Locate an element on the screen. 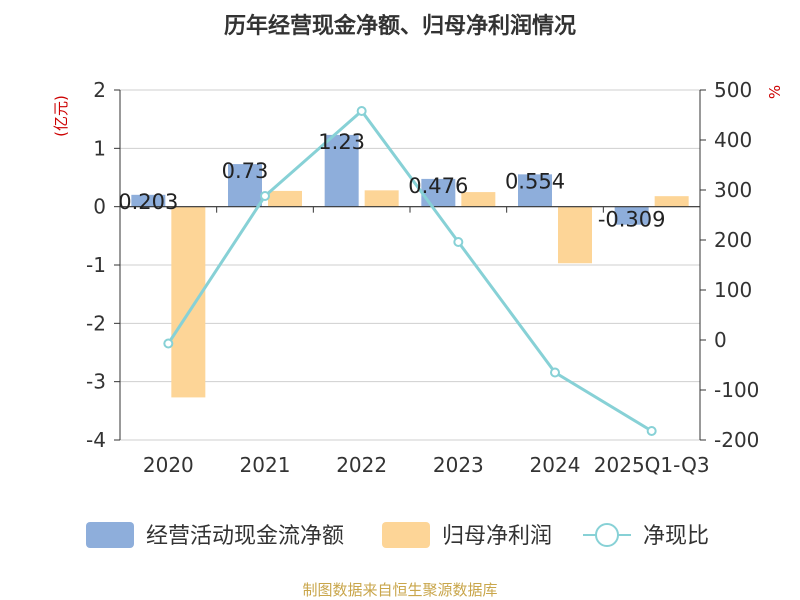  right-tick-label: -100 is located at coordinates (736, 390).